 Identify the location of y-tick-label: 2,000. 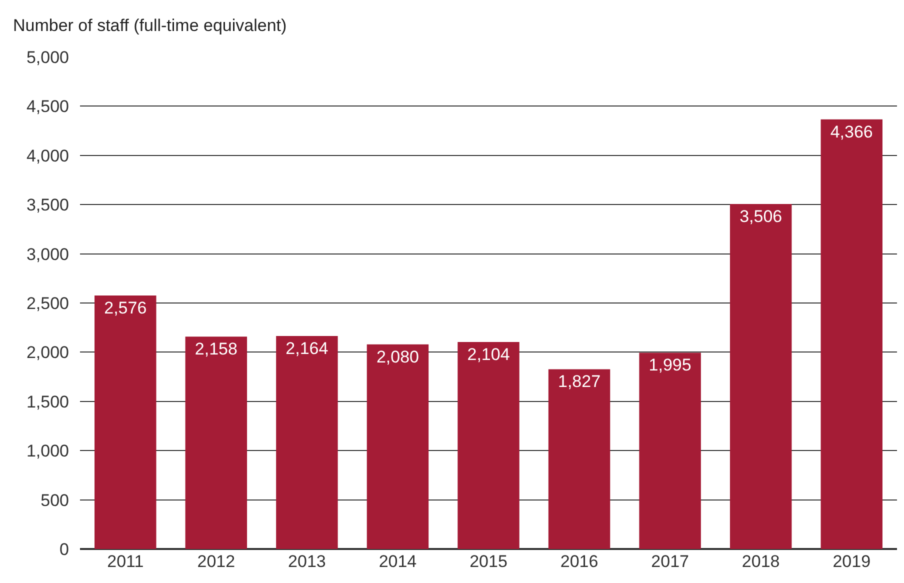
(47, 352).